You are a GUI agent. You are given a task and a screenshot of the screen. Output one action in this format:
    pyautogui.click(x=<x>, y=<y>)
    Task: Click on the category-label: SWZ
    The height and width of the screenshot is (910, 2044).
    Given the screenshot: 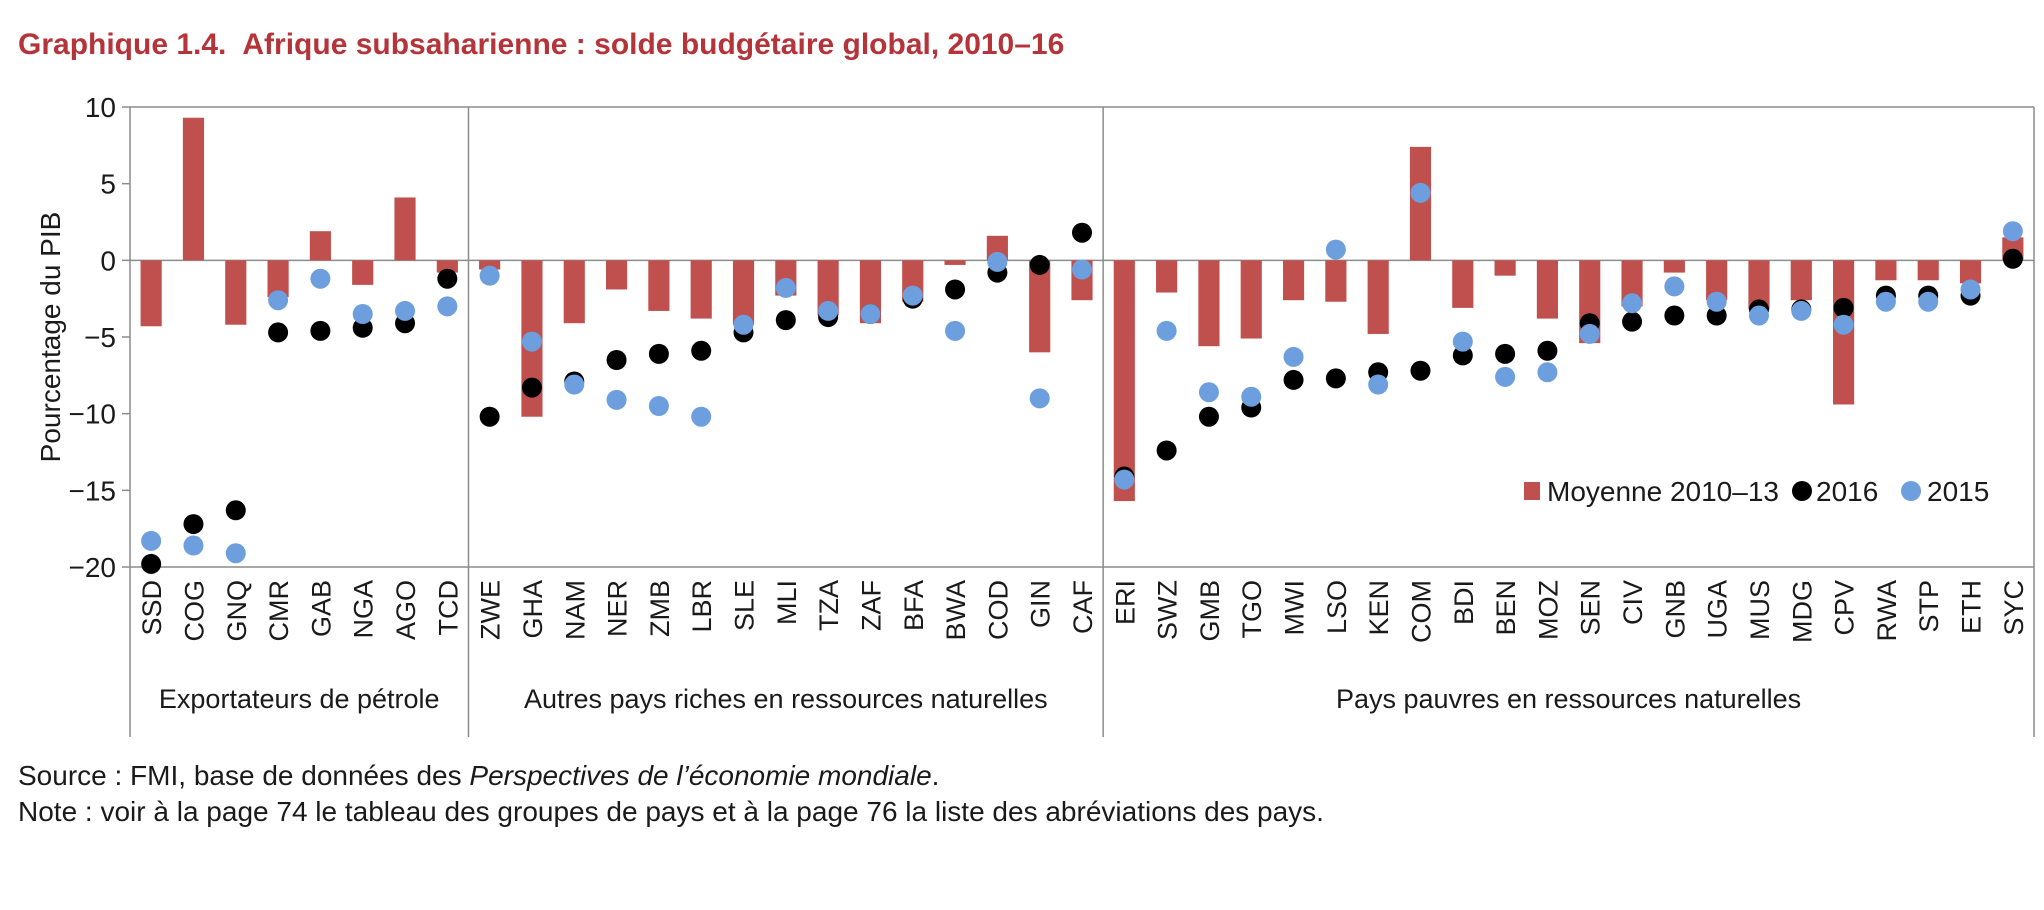 What is the action you would take?
    pyautogui.click(x=1168, y=610)
    